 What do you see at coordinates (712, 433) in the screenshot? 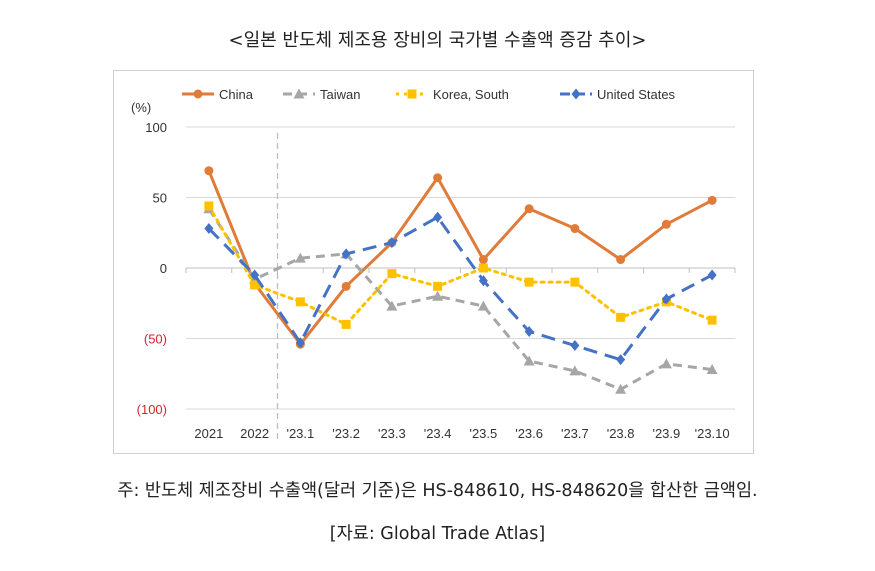
I see `x-tick-label: '23.10` at bounding box center [712, 433].